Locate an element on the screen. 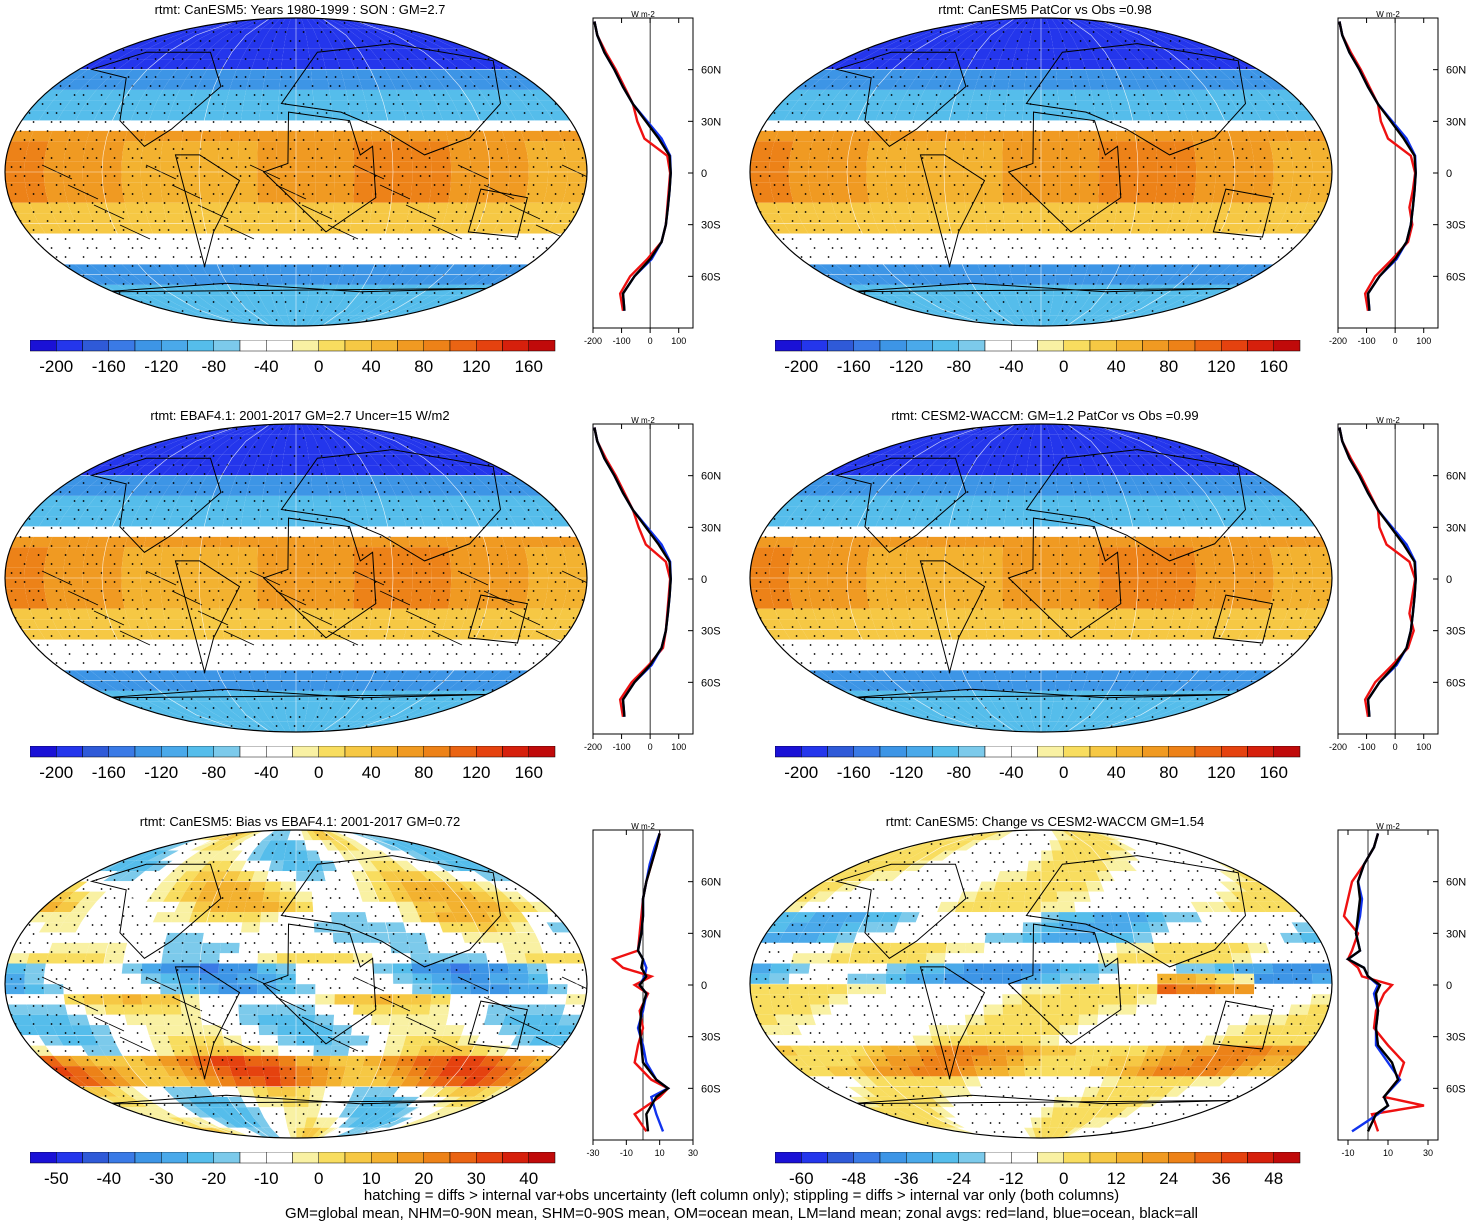  y-tick-label: 60S is located at coordinates (1456, 683).